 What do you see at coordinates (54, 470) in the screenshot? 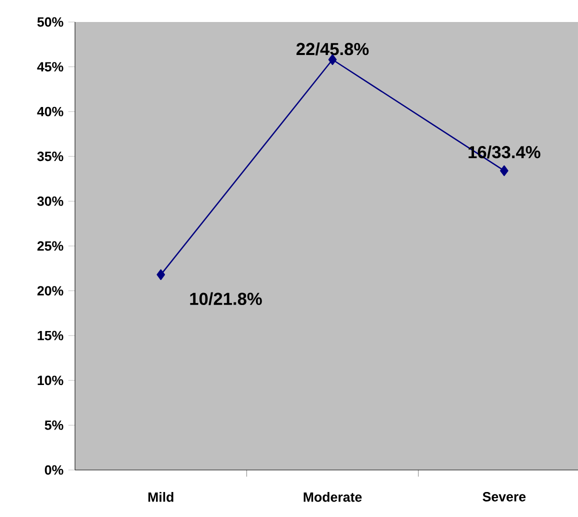
I see `y-tick-label: 0%` at bounding box center [54, 470].